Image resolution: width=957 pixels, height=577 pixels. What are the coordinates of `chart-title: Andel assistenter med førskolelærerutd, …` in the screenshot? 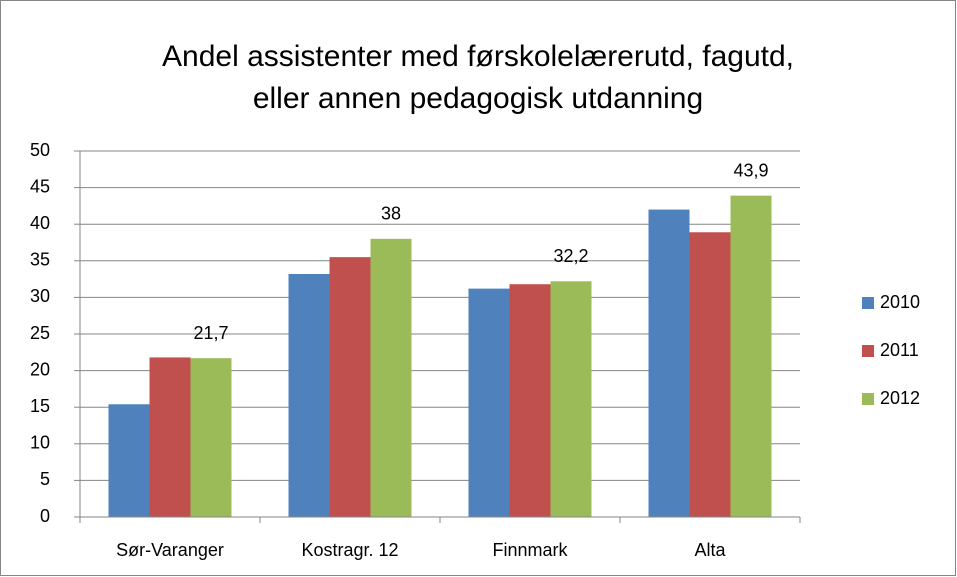 It's located at (478, 56).